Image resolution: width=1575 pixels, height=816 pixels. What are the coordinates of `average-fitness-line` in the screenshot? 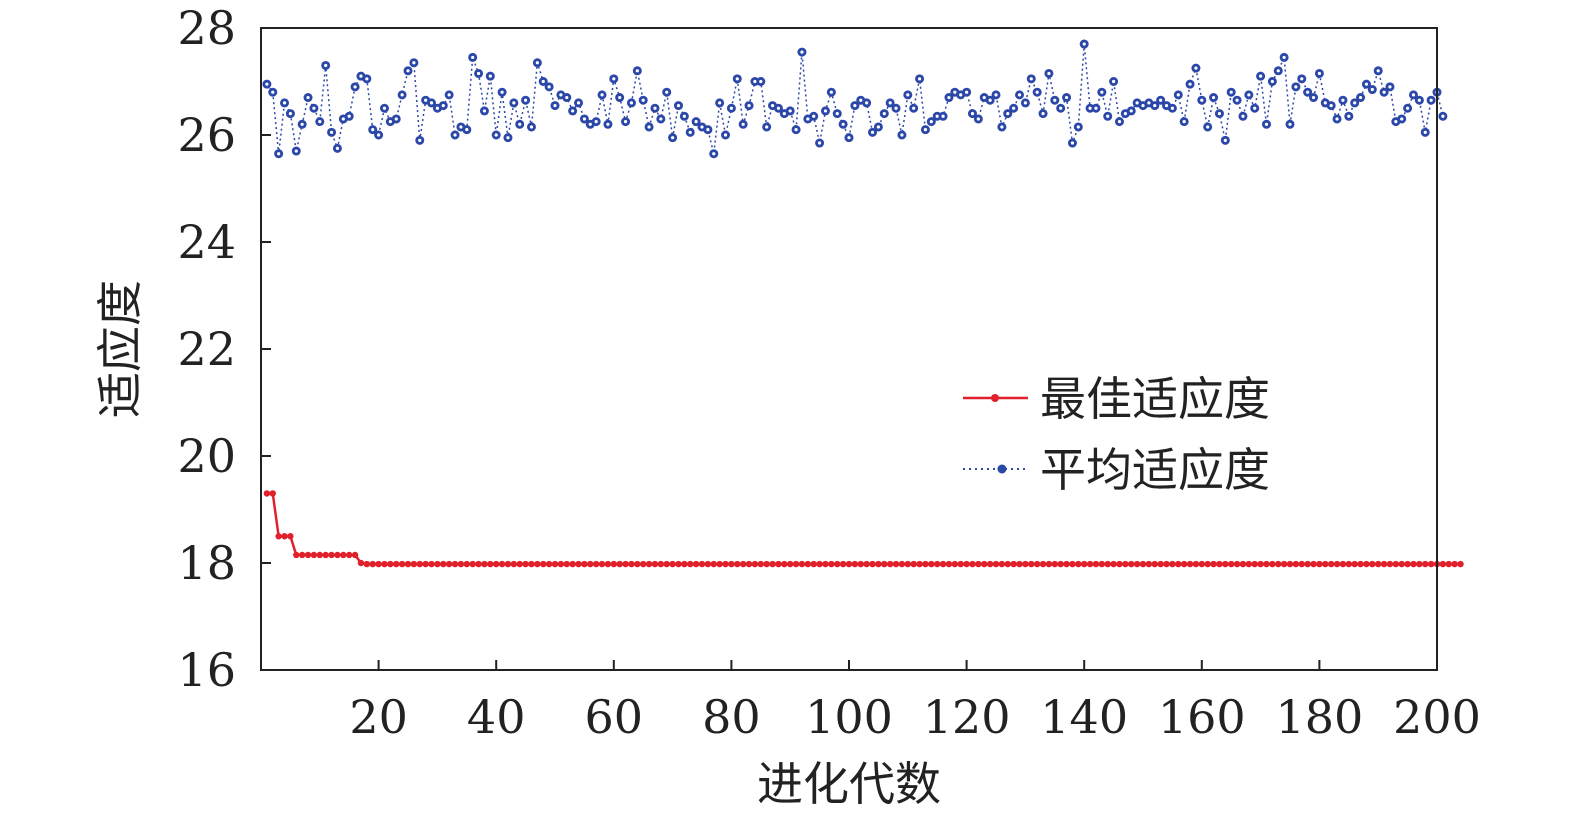 It's located at (855, 98).